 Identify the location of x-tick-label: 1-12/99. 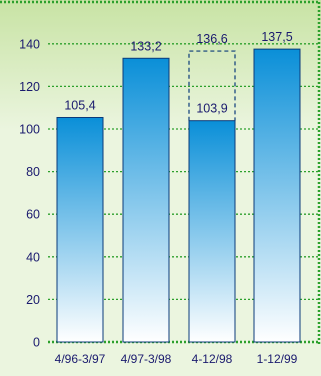
(277, 359).